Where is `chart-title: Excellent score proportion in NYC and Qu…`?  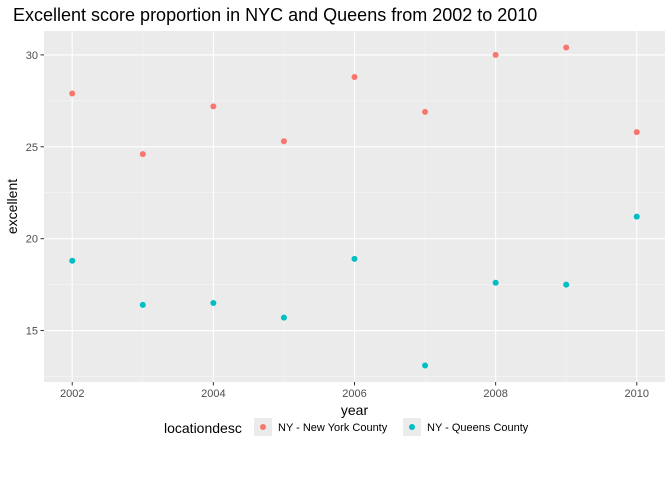 chart-title: Excellent score proportion in NYC and Qu… is located at coordinates (275, 15).